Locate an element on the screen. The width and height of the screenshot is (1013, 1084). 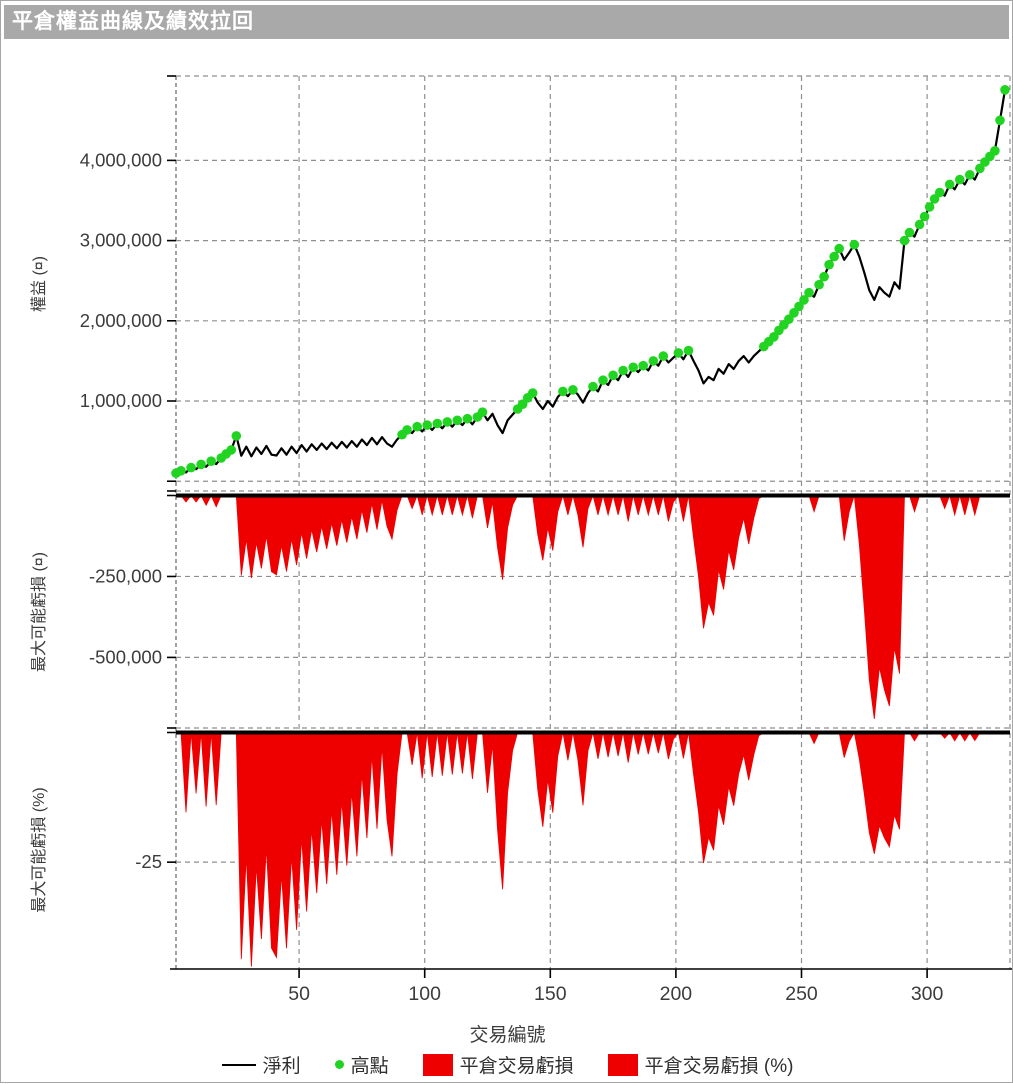
drawdown-percent-swatch is located at coordinates (622, 1064).